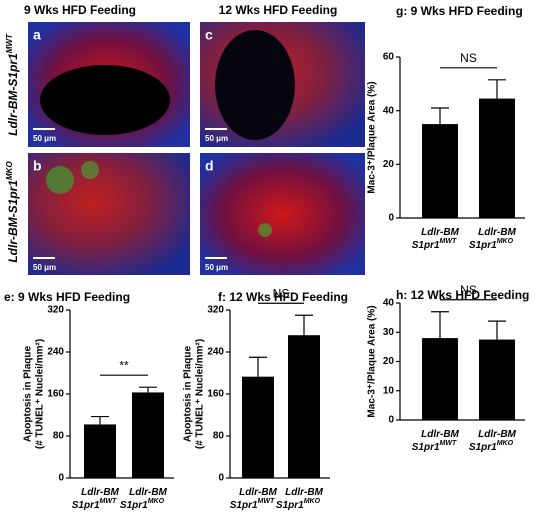 Image resolution: width=550 pixels, height=513 pixels. I want to click on chart-title: h: 12 Wks HFD Feeding, so click(462, 295).